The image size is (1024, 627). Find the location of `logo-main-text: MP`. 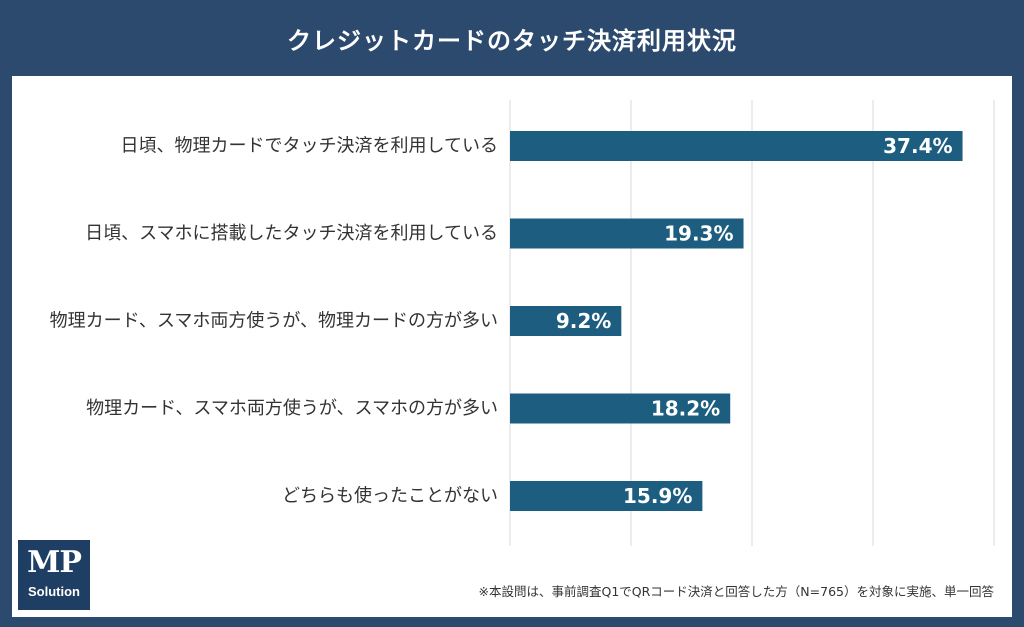

logo-main-text: MP is located at coordinates (54, 562).